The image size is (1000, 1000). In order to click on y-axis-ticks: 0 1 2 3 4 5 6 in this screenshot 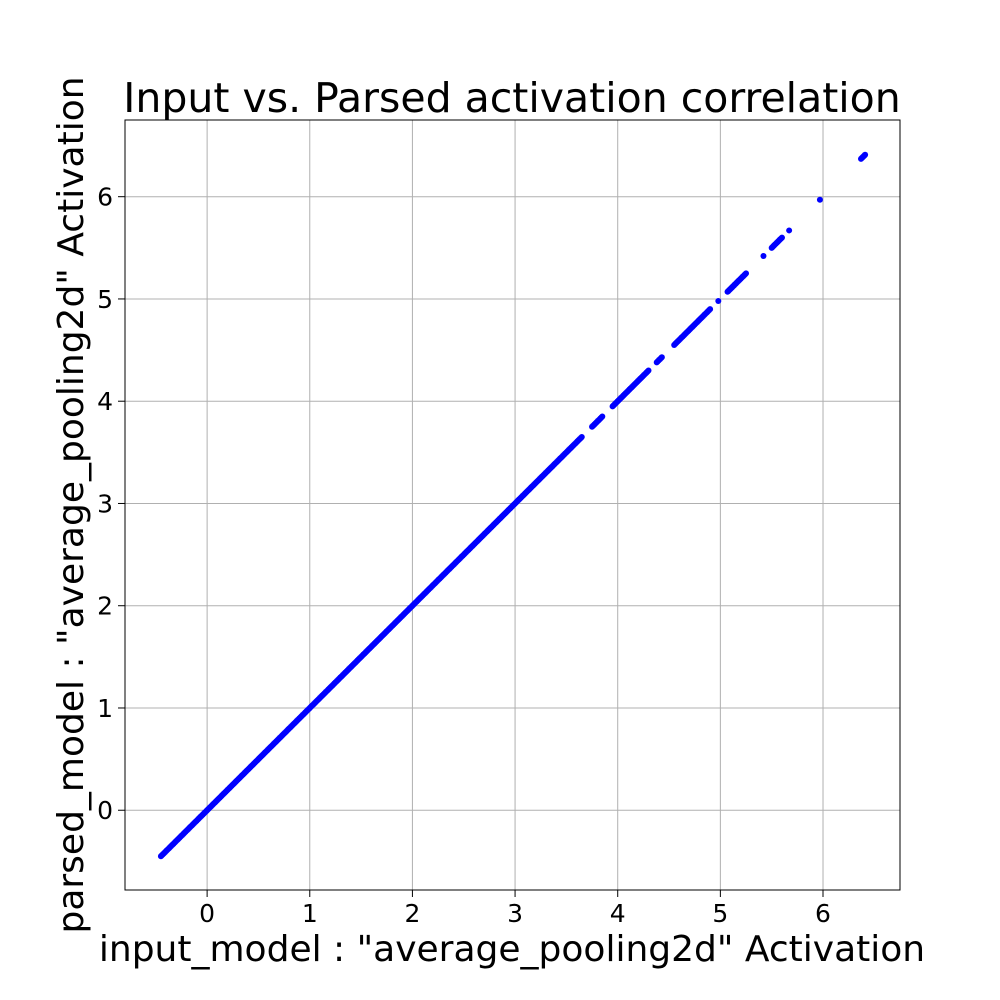, I will do `click(111, 504)`.